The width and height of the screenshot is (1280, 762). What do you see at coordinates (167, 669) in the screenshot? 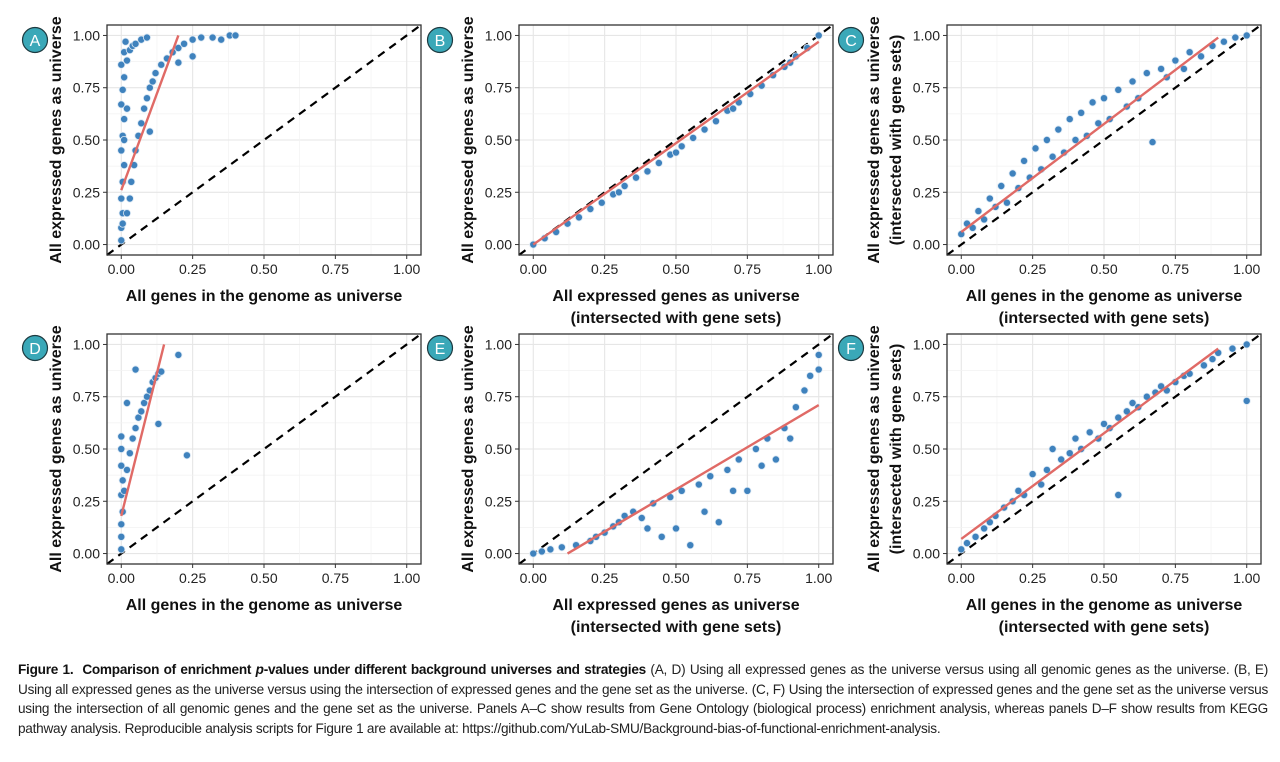
I see `caption-title-part1: Comparison of enrichment` at bounding box center [167, 669].